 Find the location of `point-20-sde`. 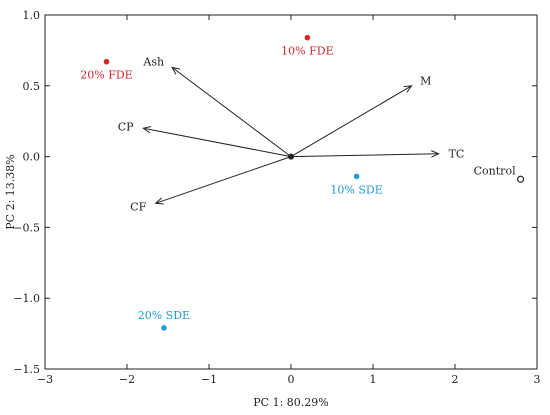

point-20-sde is located at coordinates (164, 328).